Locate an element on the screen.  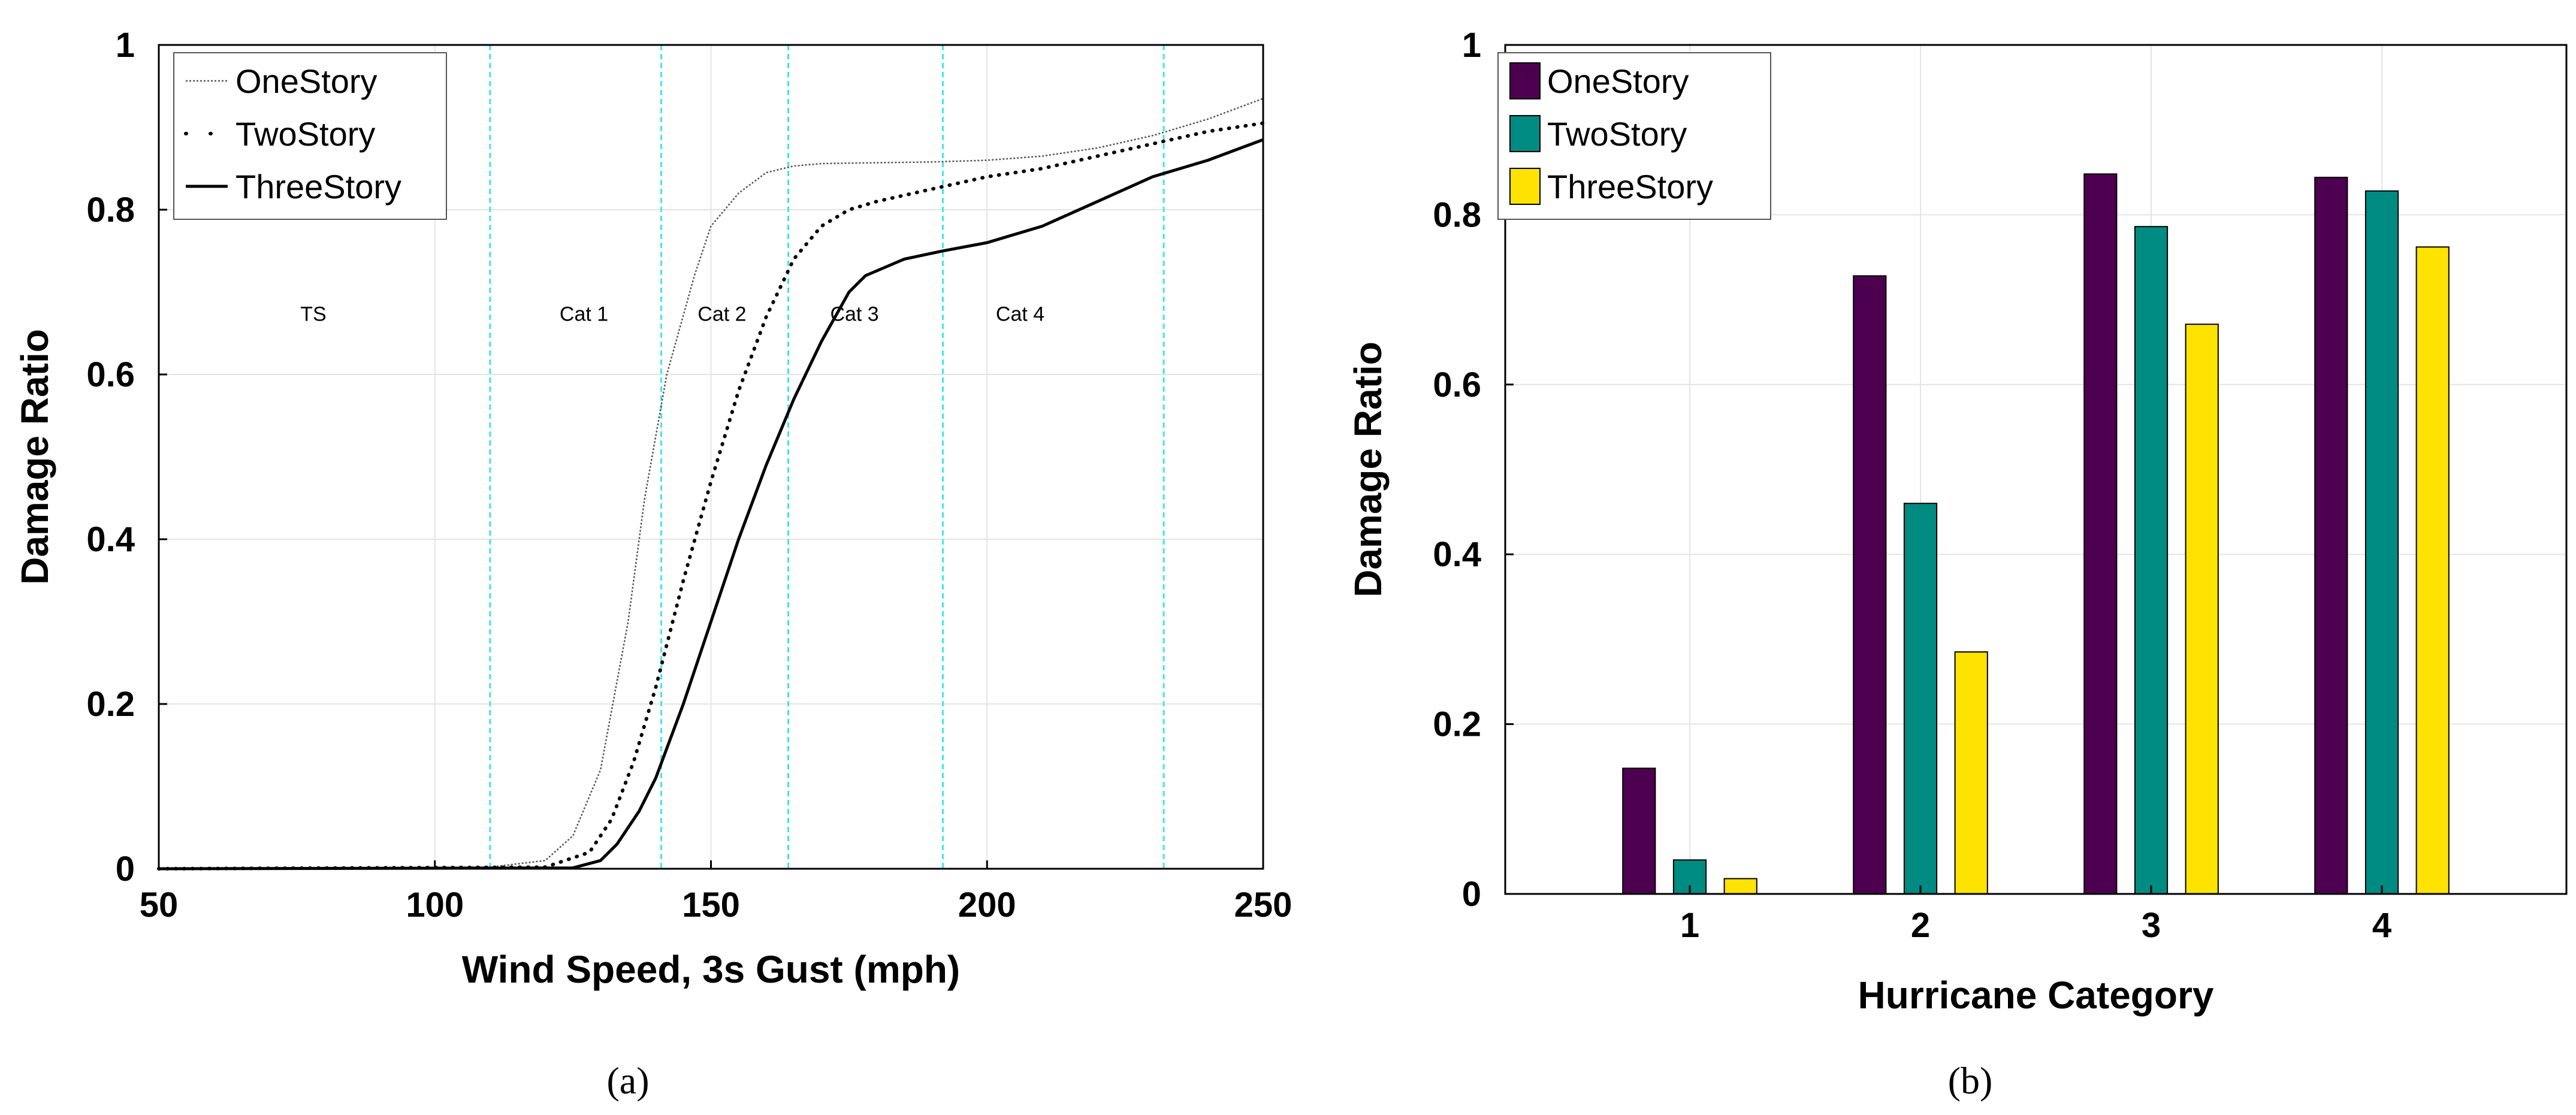
panel-b-caption: (b) is located at coordinates (1971, 1081).